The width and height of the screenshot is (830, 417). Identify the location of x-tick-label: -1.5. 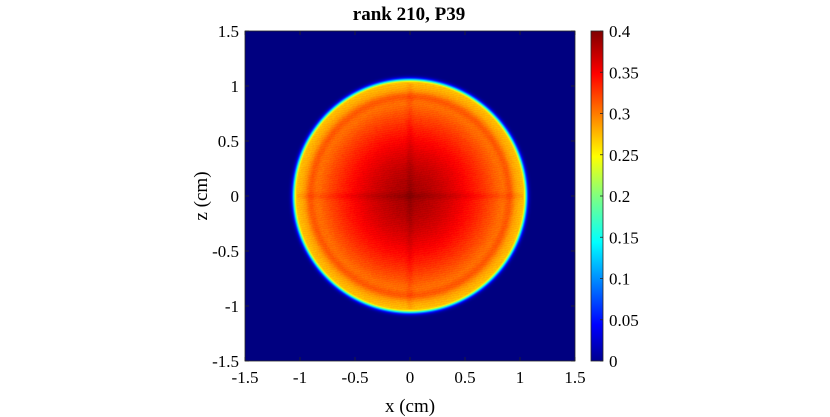
(245, 377).